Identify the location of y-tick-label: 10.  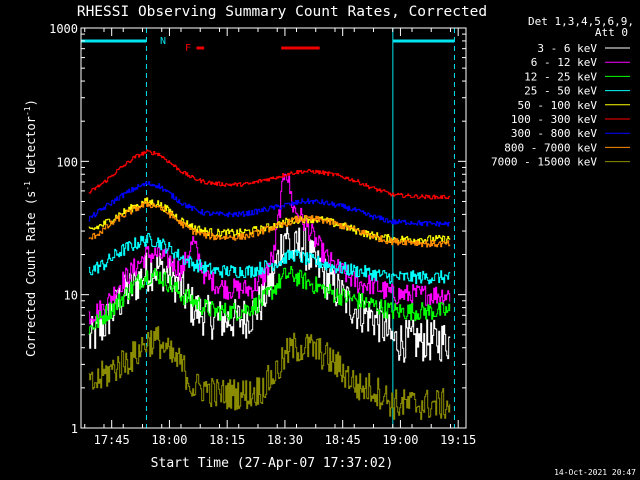
(71, 296).